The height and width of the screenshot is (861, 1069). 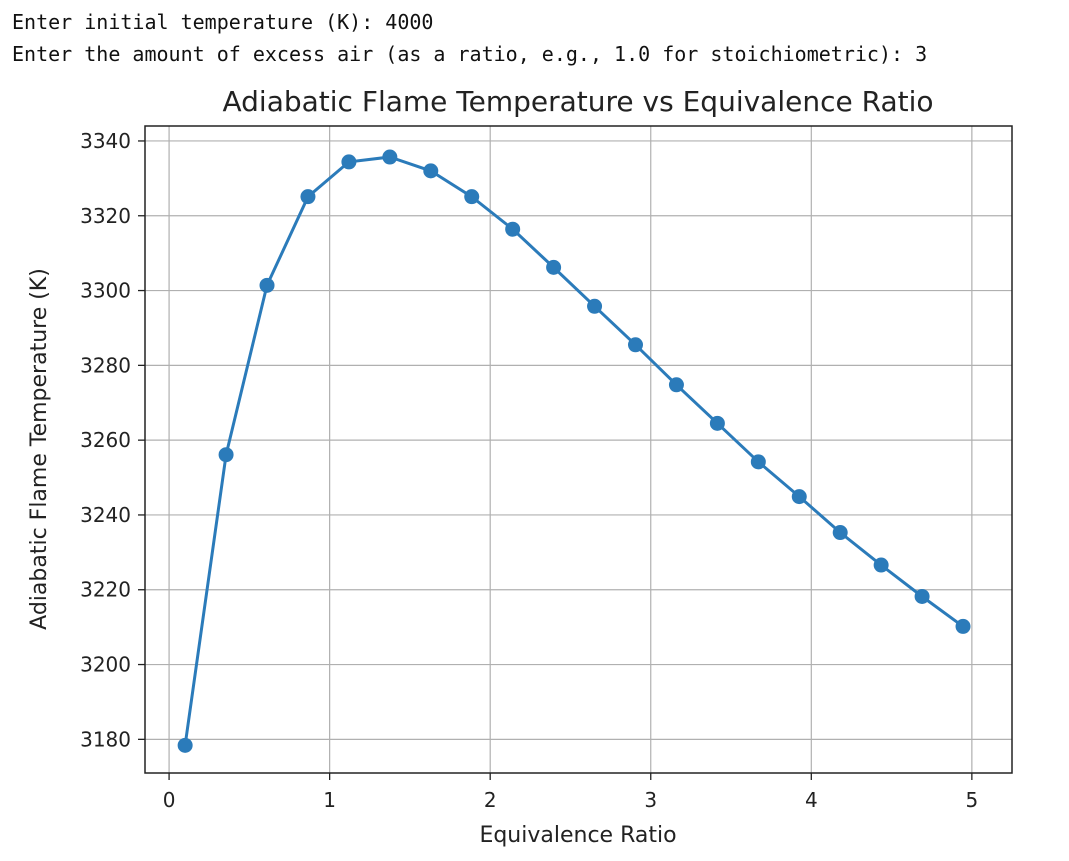 What do you see at coordinates (811, 800) in the screenshot?
I see `x-tick-label: 4` at bounding box center [811, 800].